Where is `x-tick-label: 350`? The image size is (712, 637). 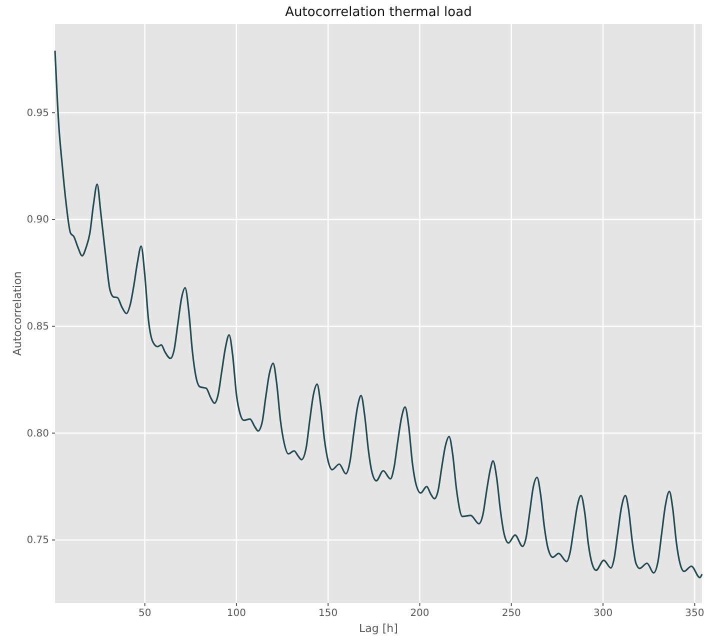 x-tick-label: 350 is located at coordinates (694, 614).